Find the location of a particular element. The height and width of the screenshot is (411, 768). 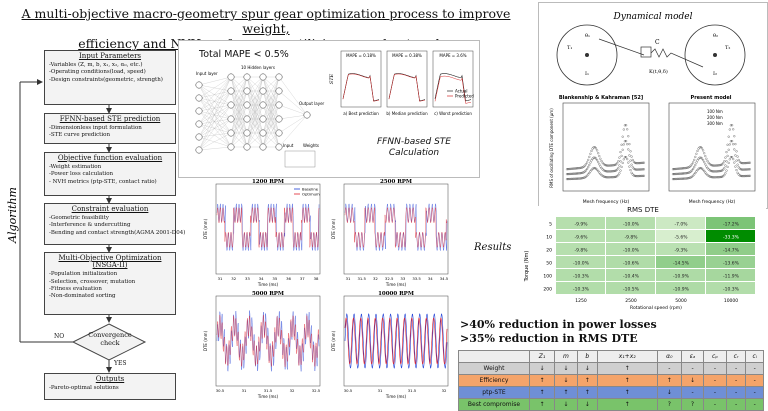

damper-icon is located at coordinates (646, 52).